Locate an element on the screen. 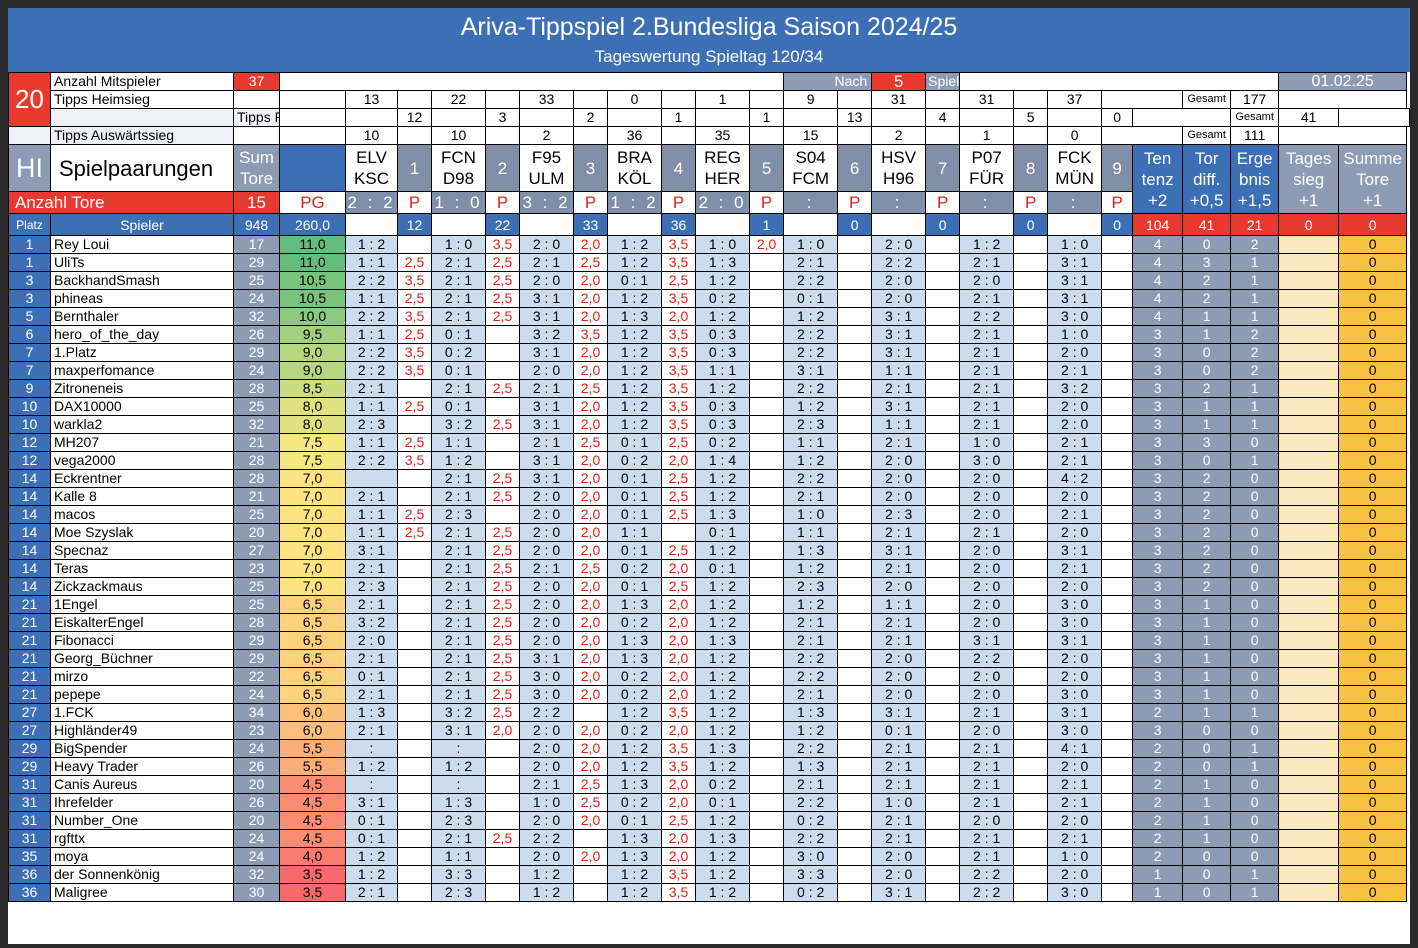  gesamt-label: Gesamt is located at coordinates (1207, 135).